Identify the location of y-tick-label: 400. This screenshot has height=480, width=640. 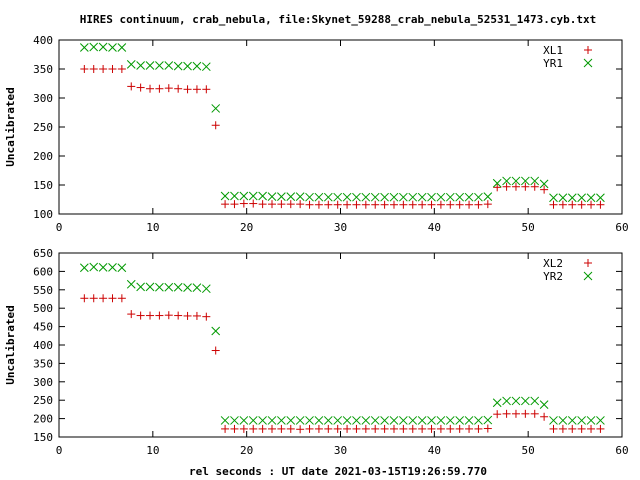
(43, 345).